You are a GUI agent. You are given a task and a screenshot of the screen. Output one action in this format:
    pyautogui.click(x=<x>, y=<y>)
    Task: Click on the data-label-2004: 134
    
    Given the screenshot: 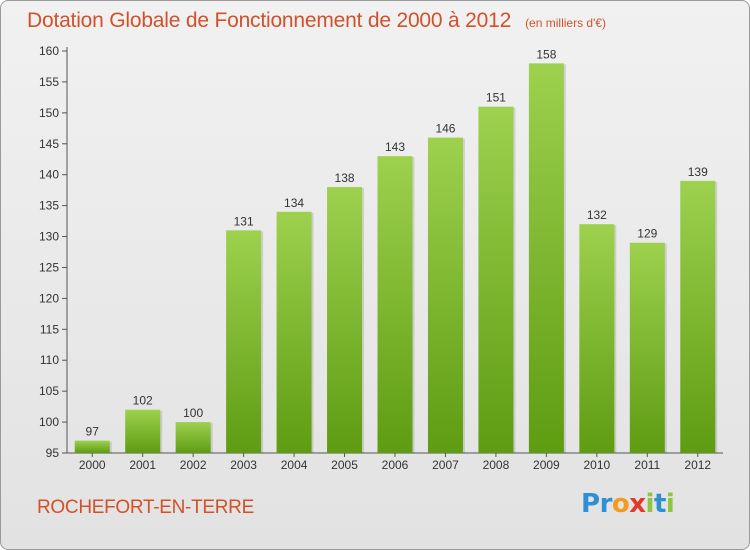 What is the action you would take?
    pyautogui.click(x=294, y=203)
    